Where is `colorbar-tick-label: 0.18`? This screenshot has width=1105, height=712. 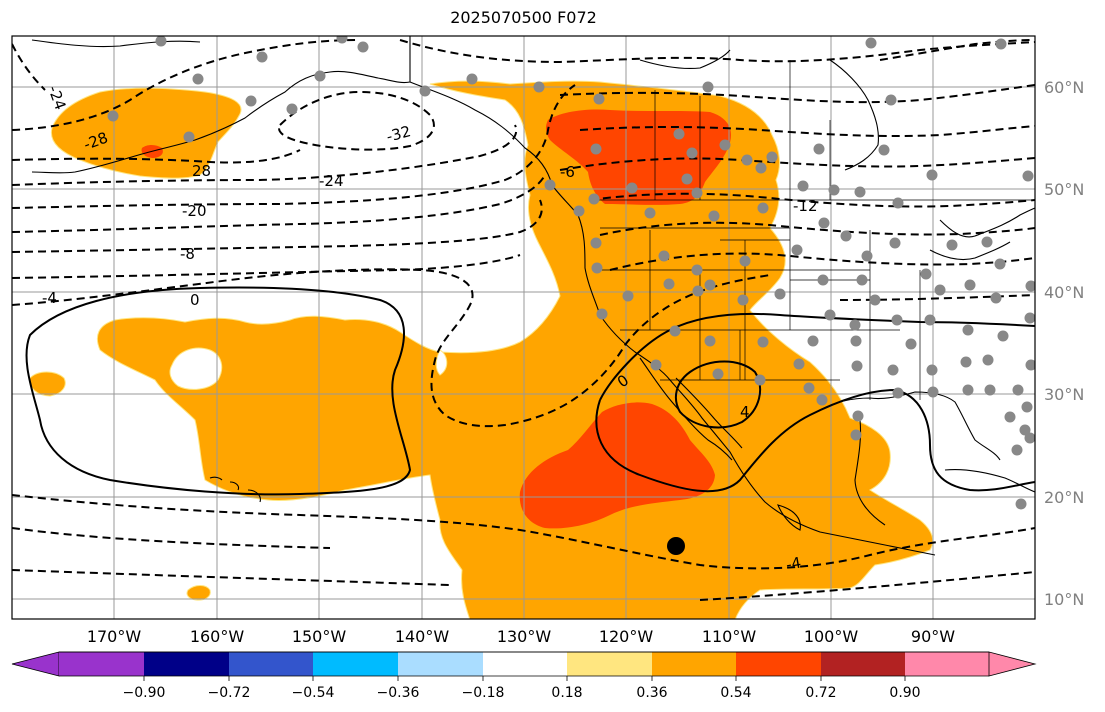
colorbar-tick-label: 0.18 is located at coordinates (566, 693).